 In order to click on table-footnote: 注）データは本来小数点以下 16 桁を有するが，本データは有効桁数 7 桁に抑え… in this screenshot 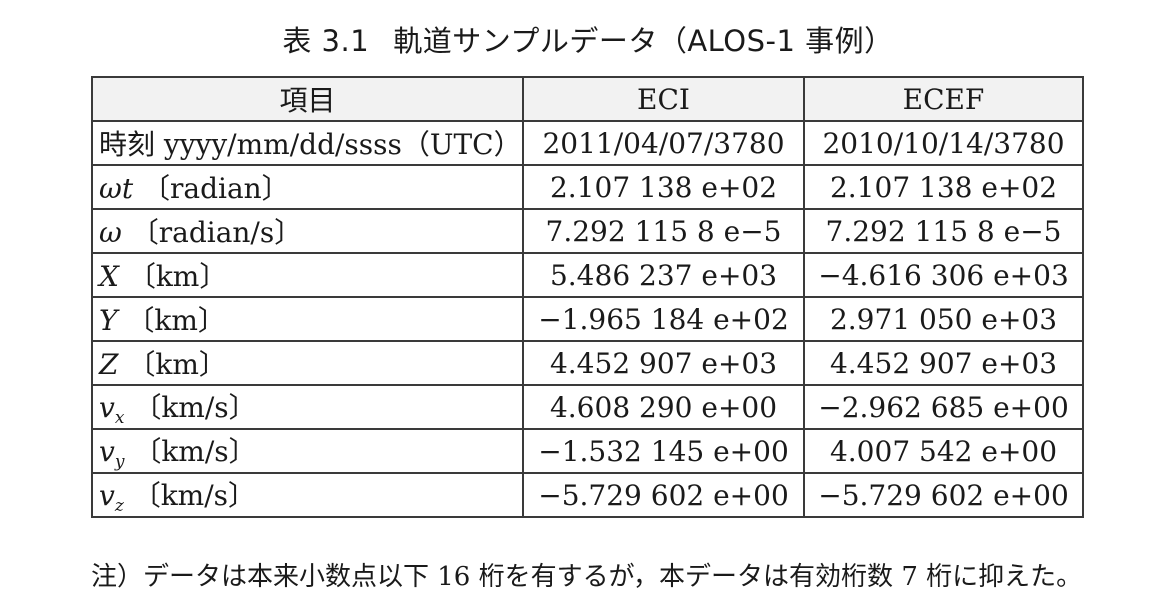, I will do `click(587, 577)`.